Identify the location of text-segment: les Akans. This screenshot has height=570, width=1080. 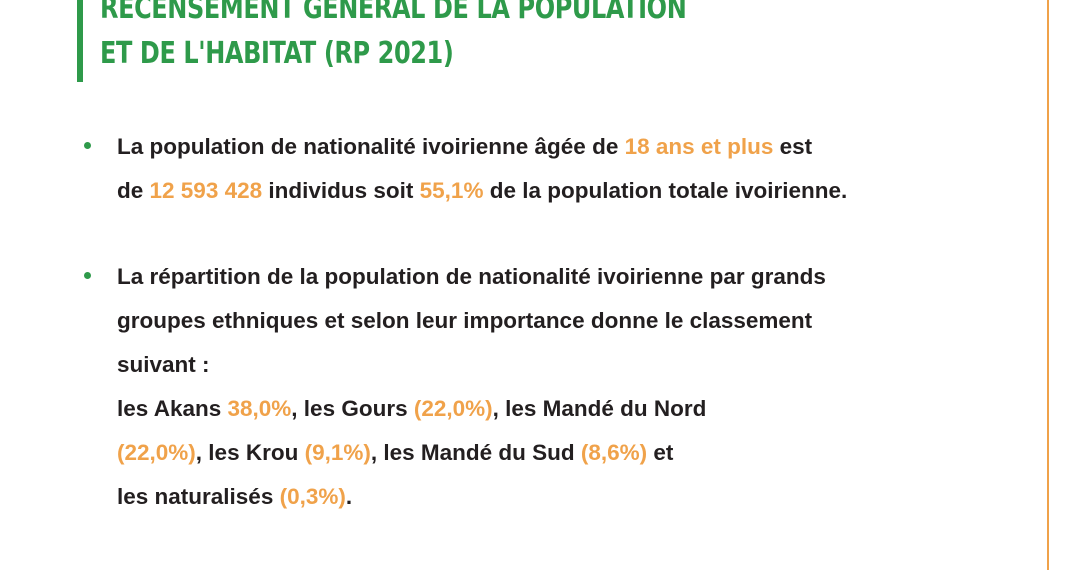
(172, 408).